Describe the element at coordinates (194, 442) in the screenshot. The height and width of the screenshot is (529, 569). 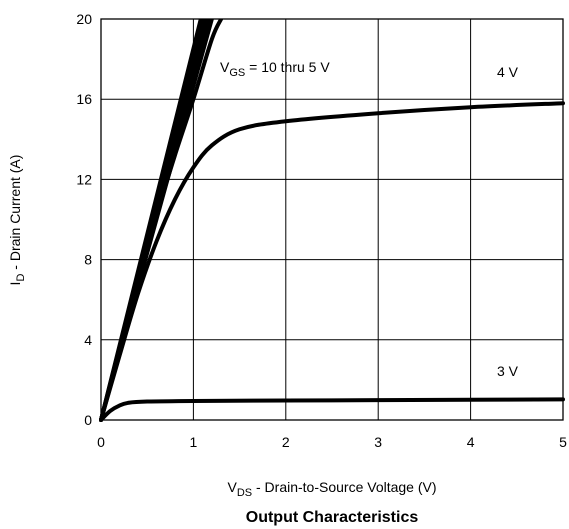
I see `x-tick-label: 1` at that location.